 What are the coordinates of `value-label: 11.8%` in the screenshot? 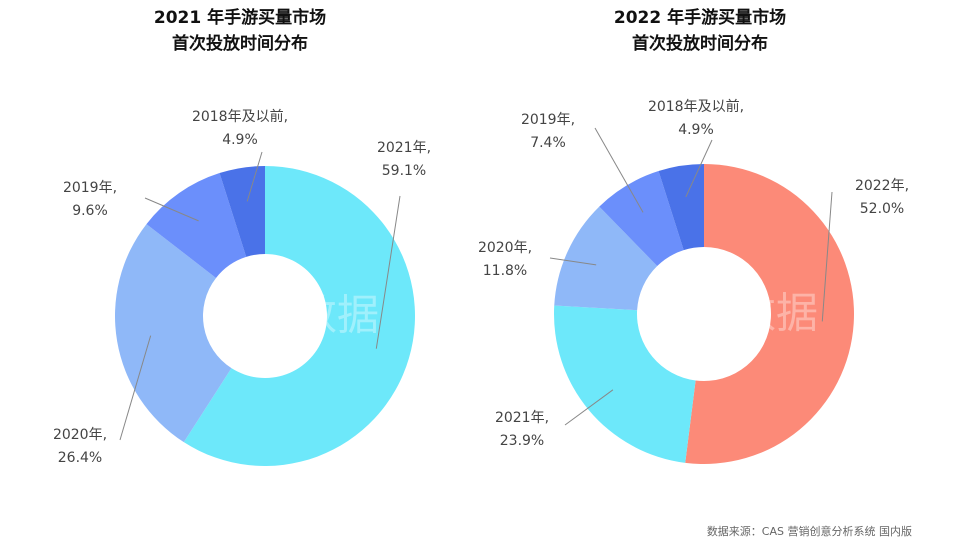 It's located at (505, 271).